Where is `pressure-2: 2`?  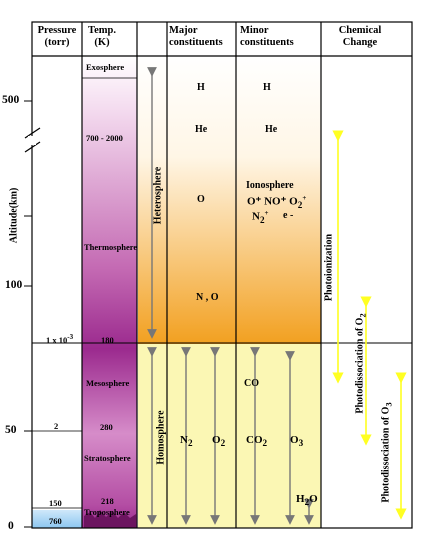 pressure-2: 2 is located at coordinates (56, 426).